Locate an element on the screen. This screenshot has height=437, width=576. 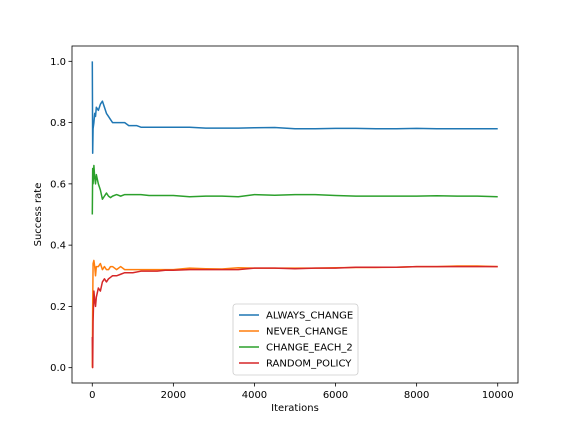
x-axis-label: Iterations is located at coordinates (295, 408).